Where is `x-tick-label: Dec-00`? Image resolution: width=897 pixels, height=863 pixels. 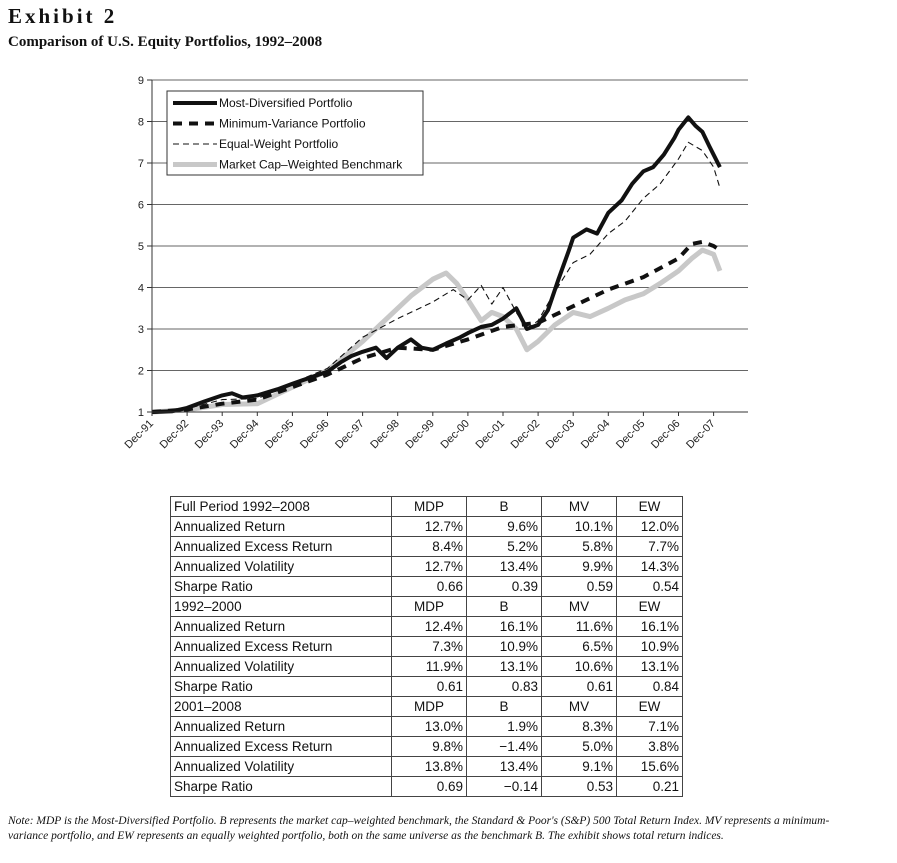
x-tick-label: Dec-00 is located at coordinates (455, 435).